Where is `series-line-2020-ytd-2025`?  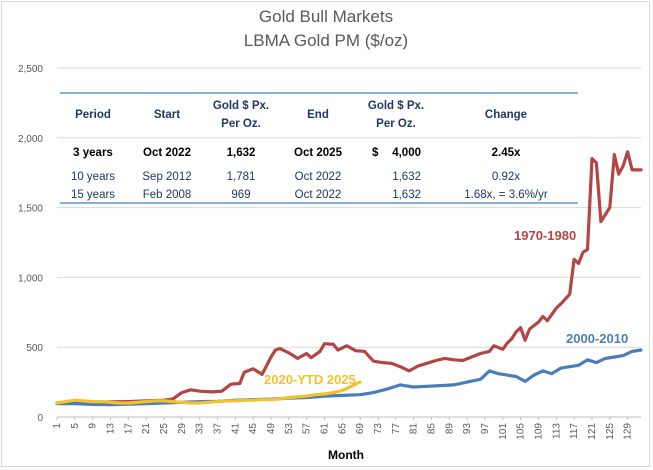 series-line-2020-ytd-2025 is located at coordinates (208, 392).